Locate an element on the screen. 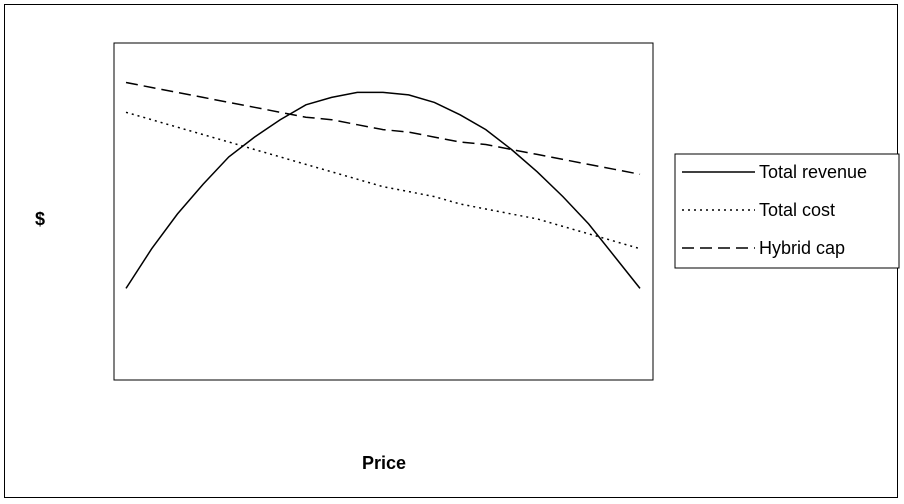 This screenshot has height=504, width=904. legend-label-total-revenue: Total revenue is located at coordinates (813, 172).